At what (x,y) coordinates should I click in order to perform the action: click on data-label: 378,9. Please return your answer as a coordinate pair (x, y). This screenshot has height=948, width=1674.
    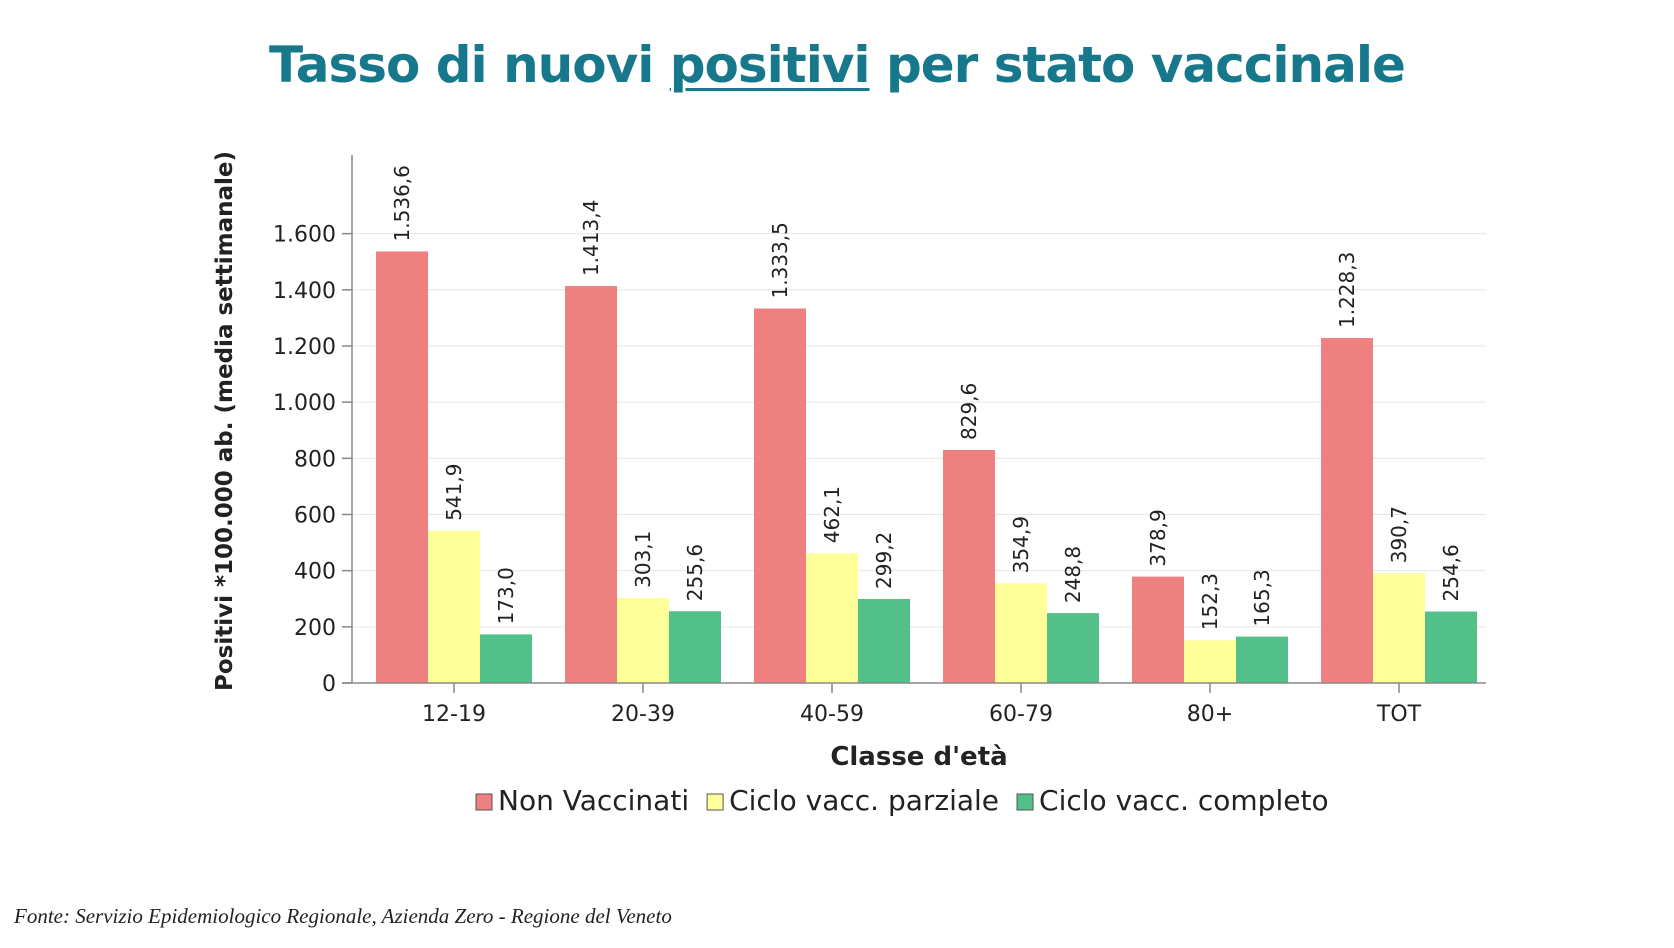
    Looking at the image, I should click on (1158, 537).